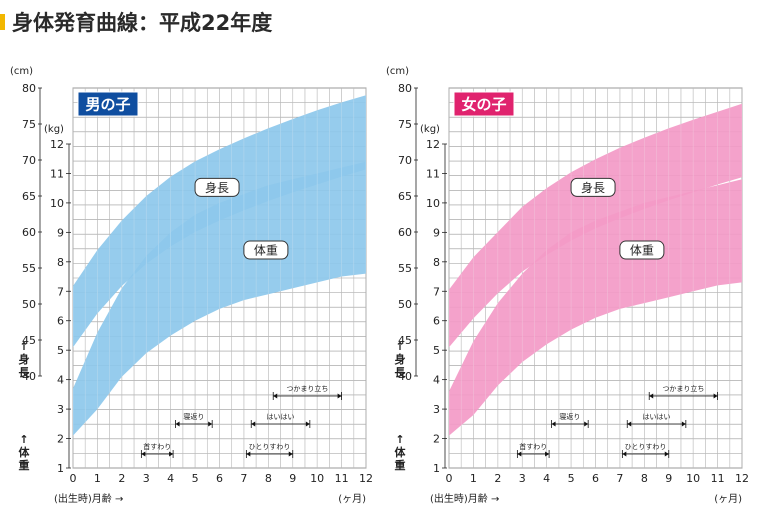  I want to click on badge-label: 男の子, so click(107, 105).